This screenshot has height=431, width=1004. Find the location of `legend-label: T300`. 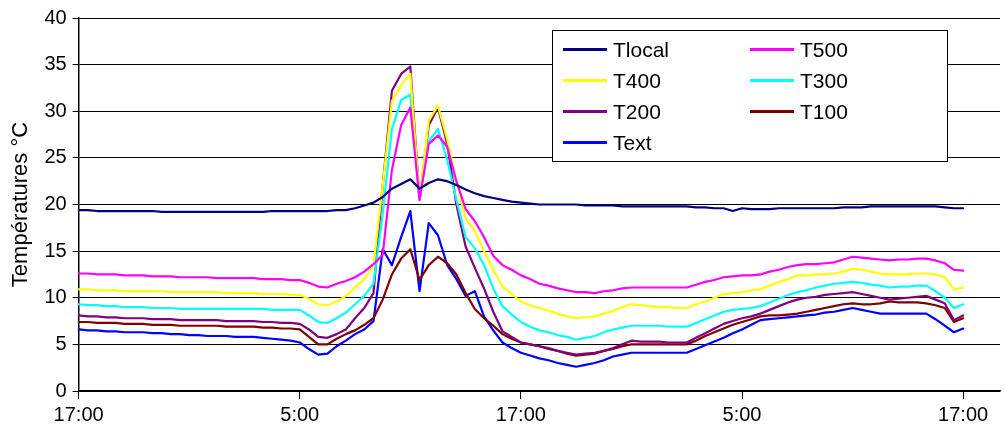

legend-label: T300 is located at coordinates (824, 80).